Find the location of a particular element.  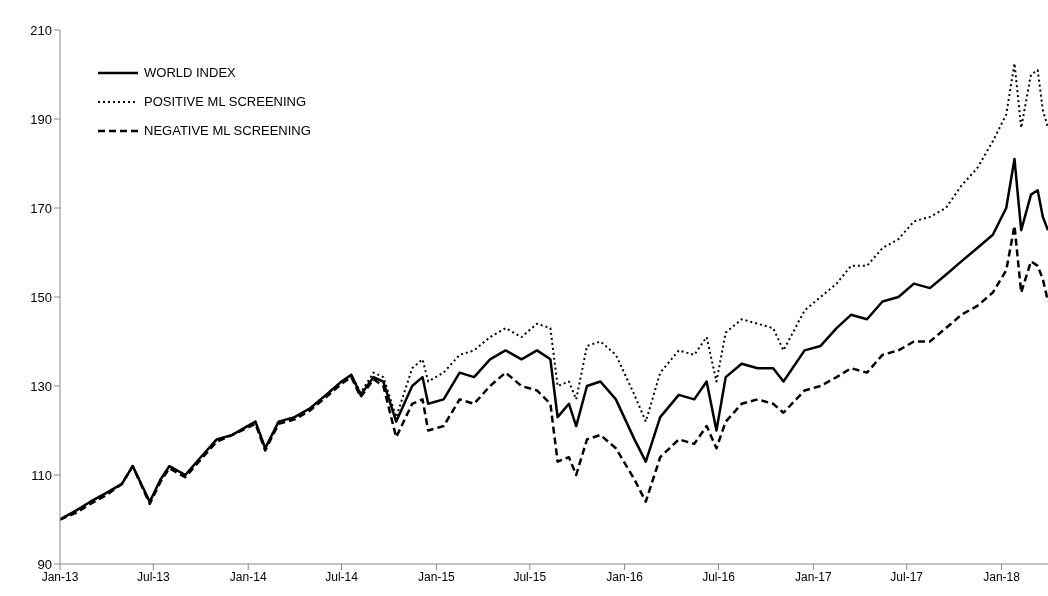

x-tick-label: Jan-15 is located at coordinates (437, 576).